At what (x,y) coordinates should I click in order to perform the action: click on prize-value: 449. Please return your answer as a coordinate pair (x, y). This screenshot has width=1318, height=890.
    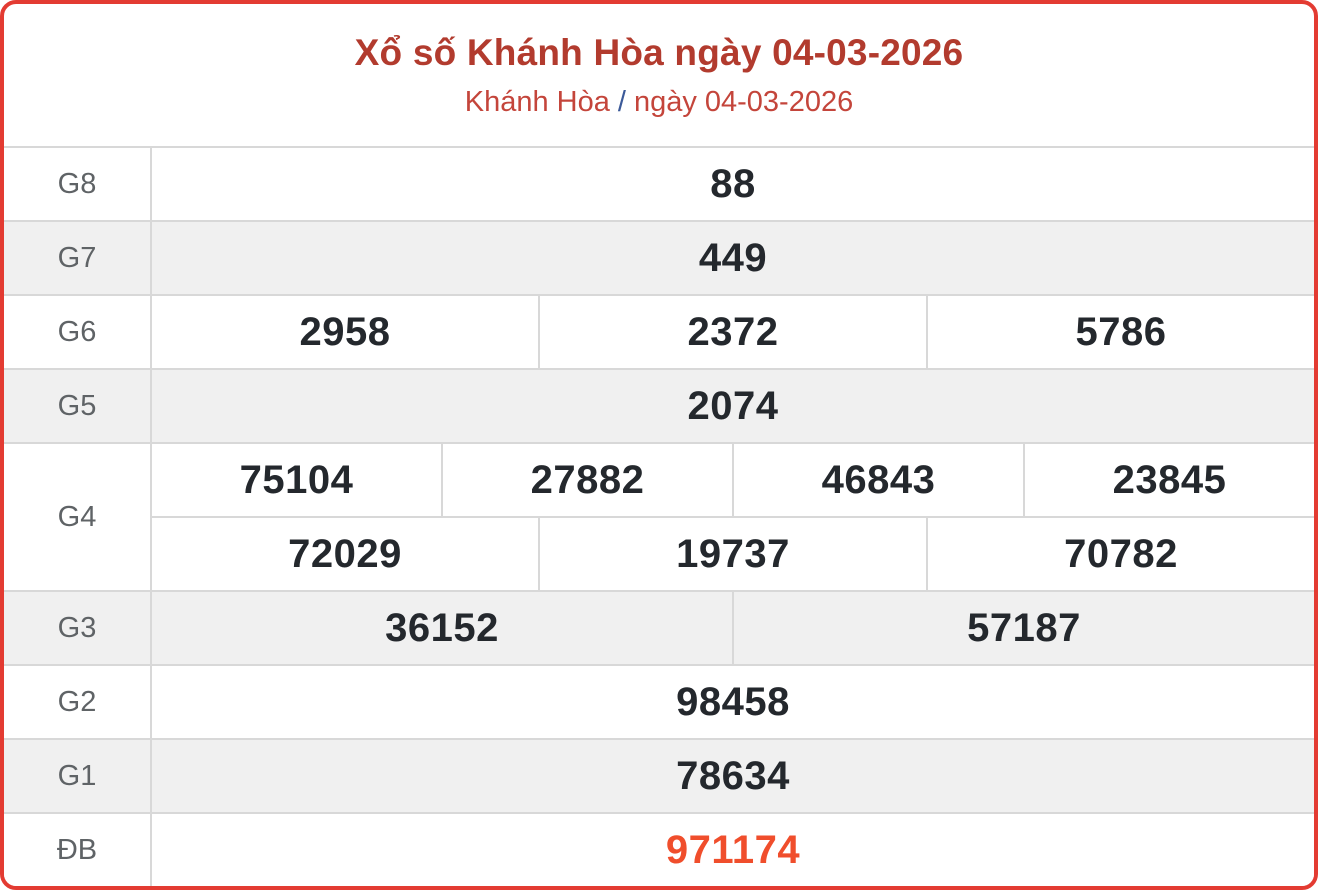
    Looking at the image, I should click on (733, 257).